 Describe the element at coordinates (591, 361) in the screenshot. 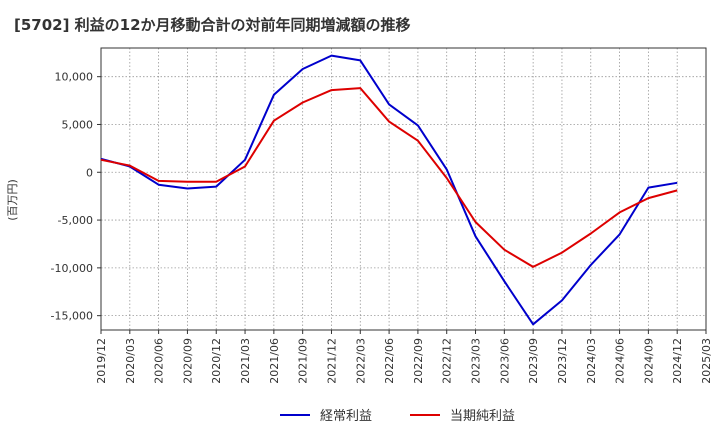

I see `x-tick-label: 2024/03` at that location.